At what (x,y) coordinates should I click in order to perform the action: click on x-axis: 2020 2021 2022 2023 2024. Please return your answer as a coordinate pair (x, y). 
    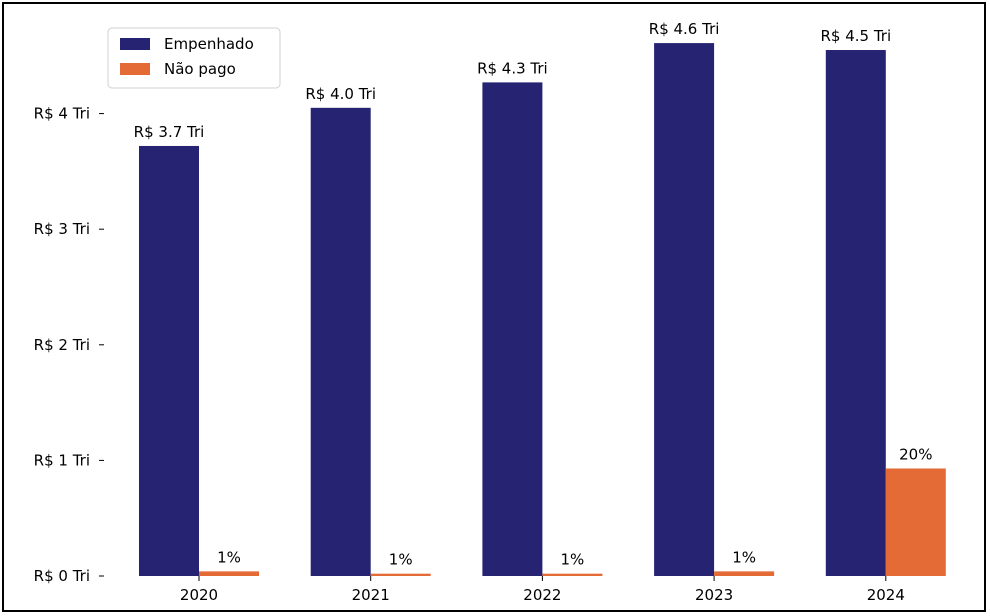
    Looking at the image, I should click on (542, 590).